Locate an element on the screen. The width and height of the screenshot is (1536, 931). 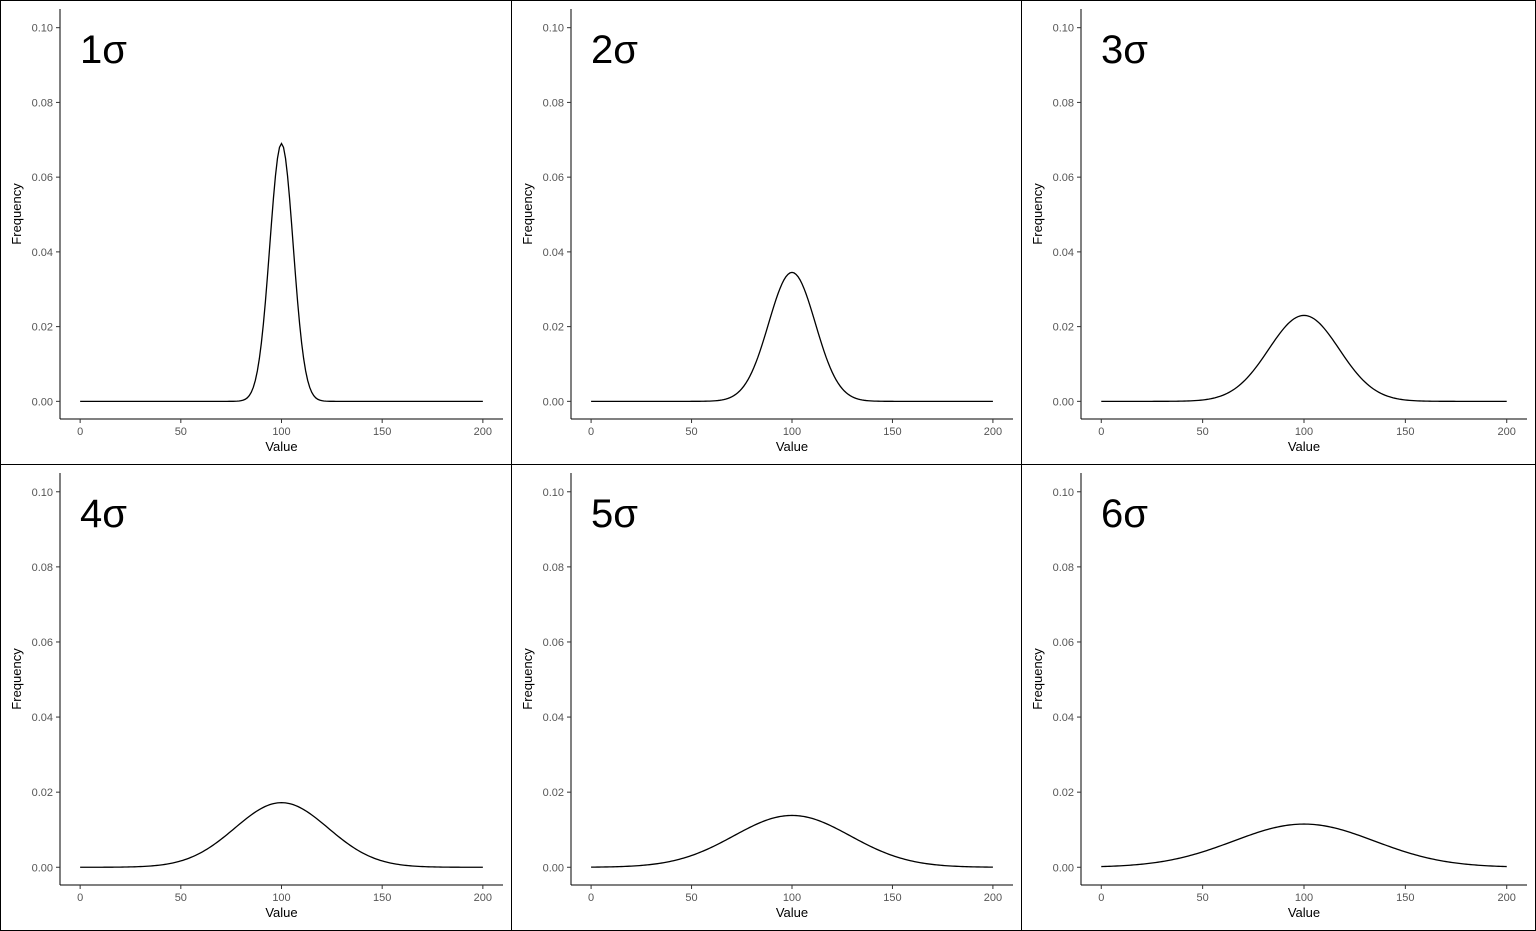
panel-label: 2σ is located at coordinates (614, 50).